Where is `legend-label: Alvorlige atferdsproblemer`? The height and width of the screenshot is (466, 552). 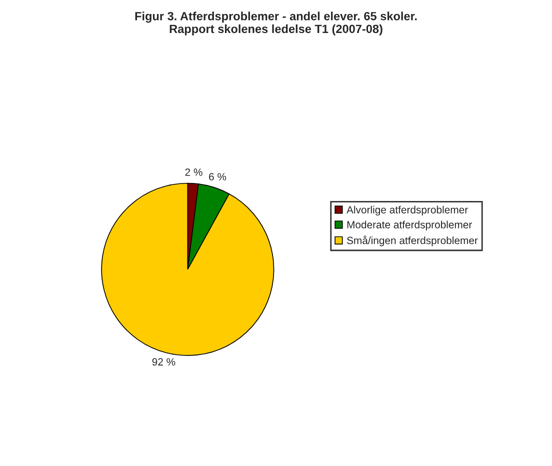 legend-label: Alvorlige atferdsproblemer is located at coordinates (407, 211).